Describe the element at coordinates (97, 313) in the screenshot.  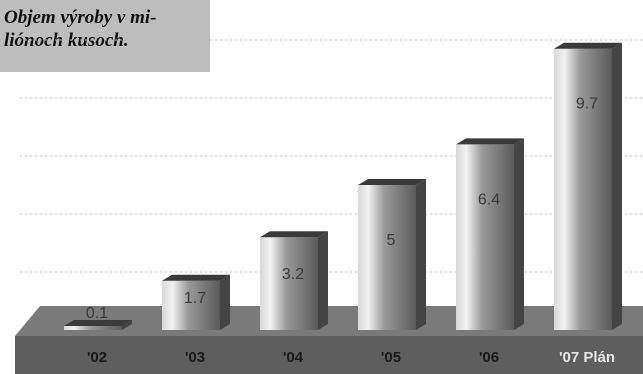
I see `value-label: 0.1` at that location.